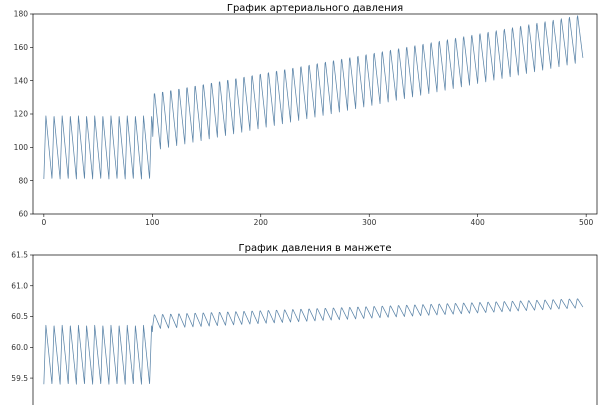  What do you see at coordinates (19, 378) in the screenshot?
I see `y-tick-label: 59.5` at bounding box center [19, 378].